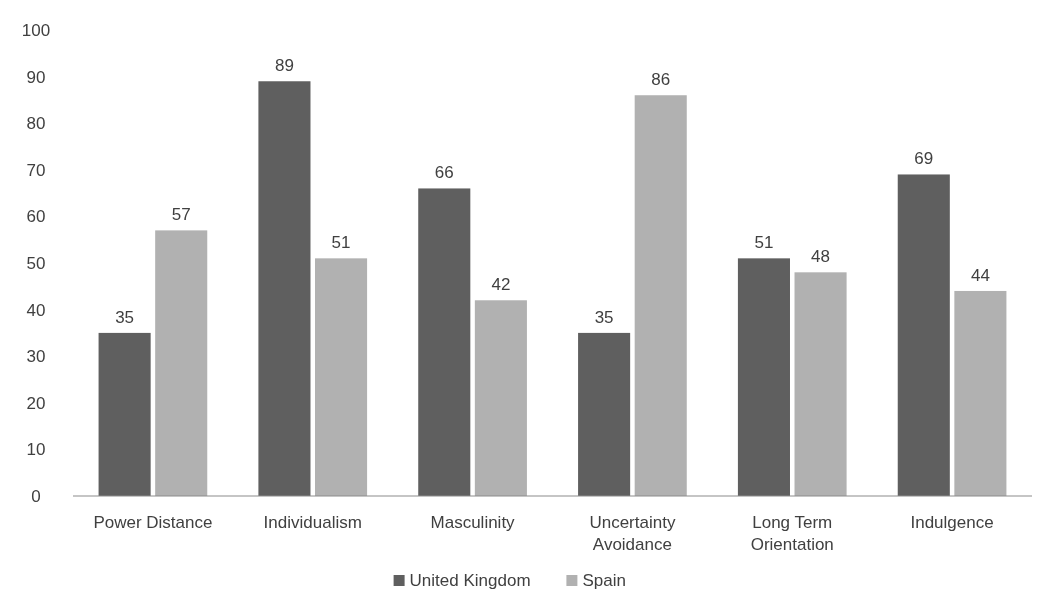  I want to click on data-label: 86, so click(661, 80).